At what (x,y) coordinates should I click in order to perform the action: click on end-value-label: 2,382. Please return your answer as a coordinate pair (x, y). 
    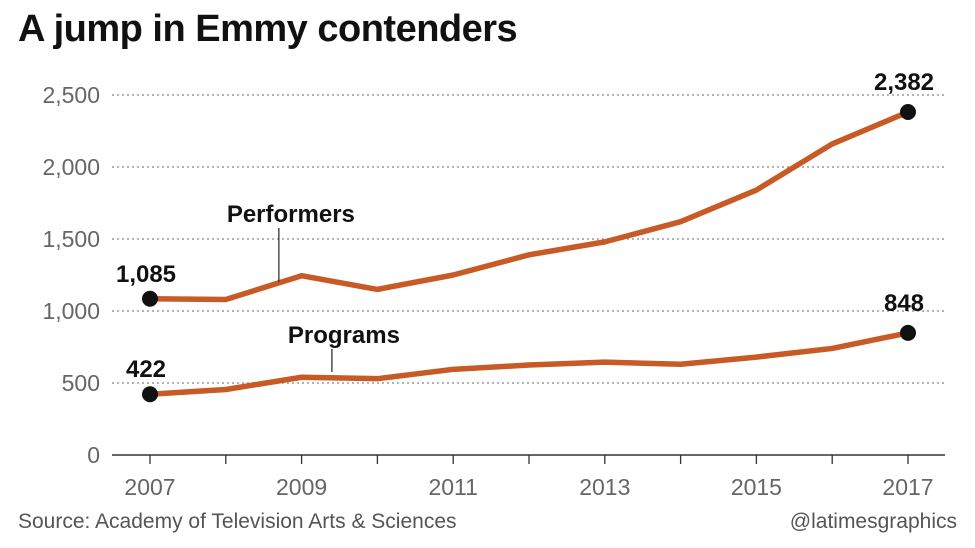
    Looking at the image, I should click on (904, 82).